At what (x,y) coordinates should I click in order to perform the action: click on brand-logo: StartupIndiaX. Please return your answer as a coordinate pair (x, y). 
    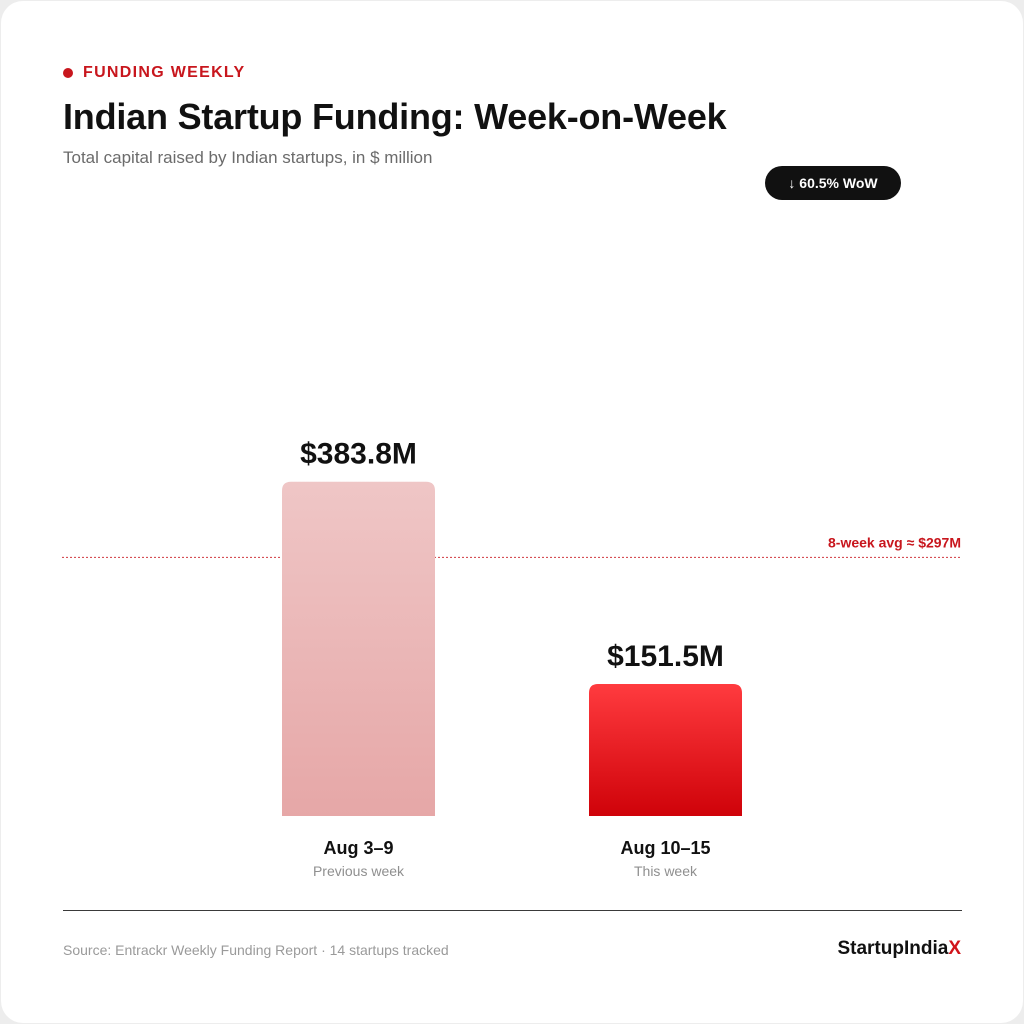
    Looking at the image, I should click on (899, 949).